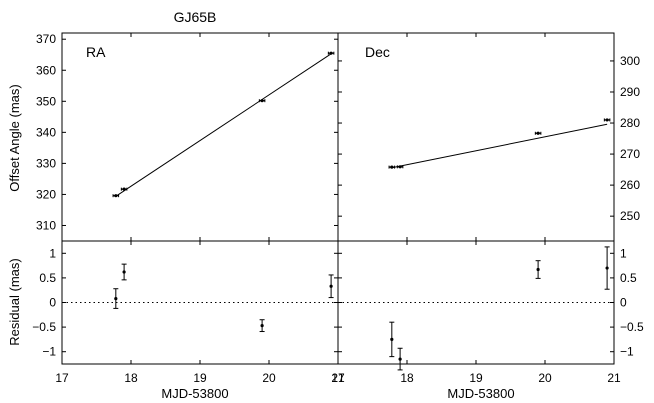  What do you see at coordinates (195, 17) in the screenshot?
I see `figure-title: GJ65B` at bounding box center [195, 17].